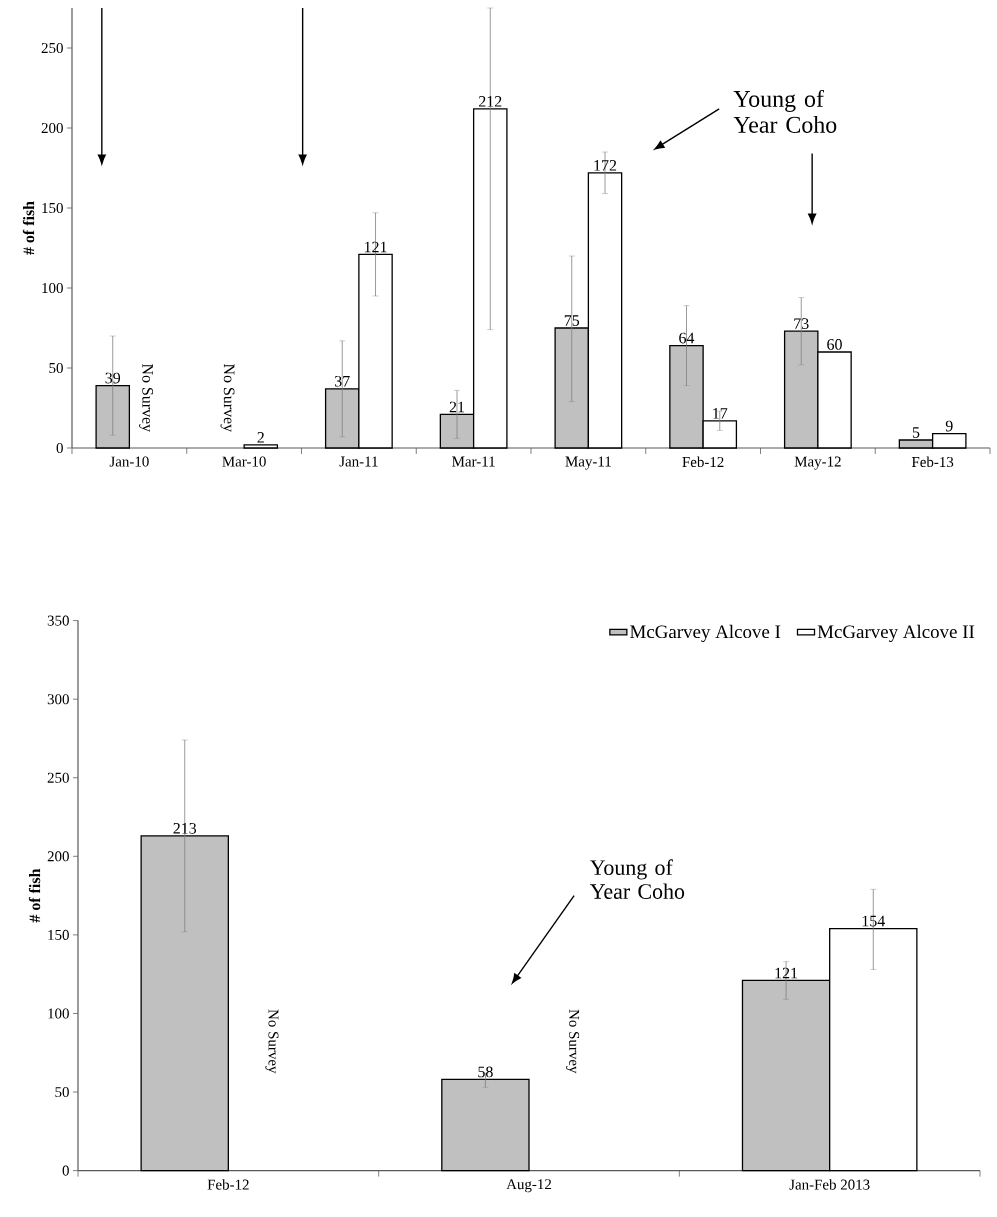 This screenshot has height=1217, width=997. I want to click on x-tick-label: Aug-12, so click(528, 1186).